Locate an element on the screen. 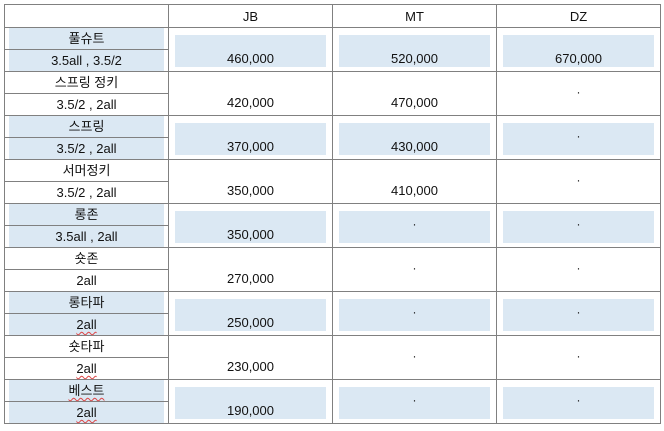 Image resolution: width=664 pixels, height=431 pixels. price-cell: 470,000 is located at coordinates (414, 93).